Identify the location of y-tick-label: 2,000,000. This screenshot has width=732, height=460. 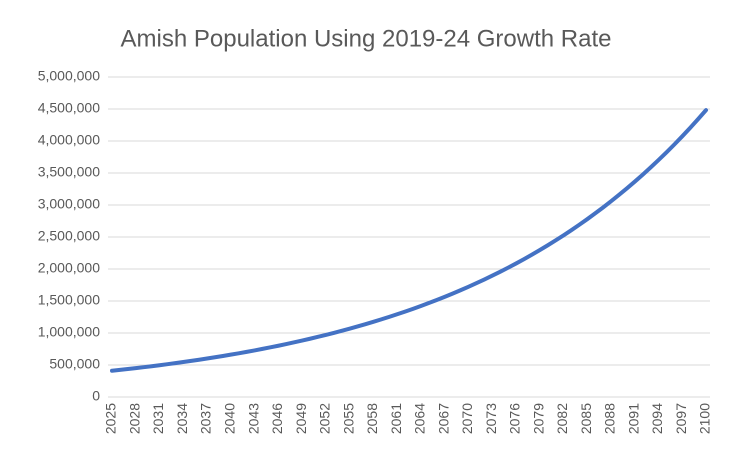
(69, 268).